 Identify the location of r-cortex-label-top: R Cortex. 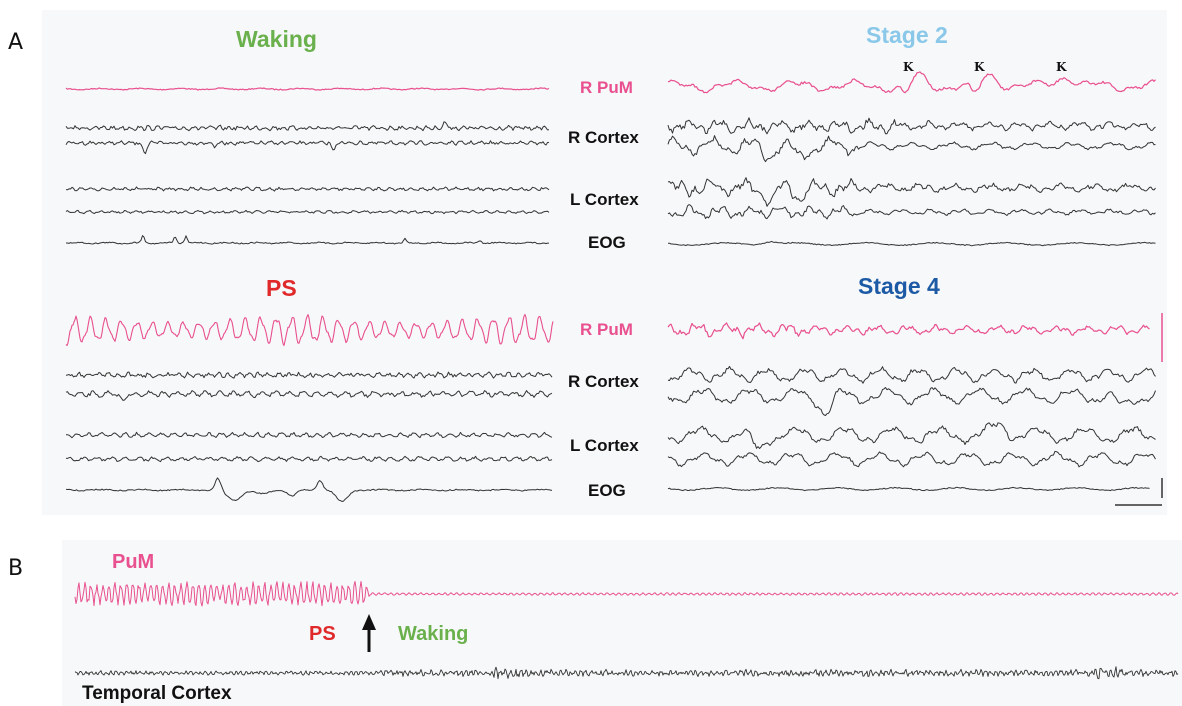
(603, 138).